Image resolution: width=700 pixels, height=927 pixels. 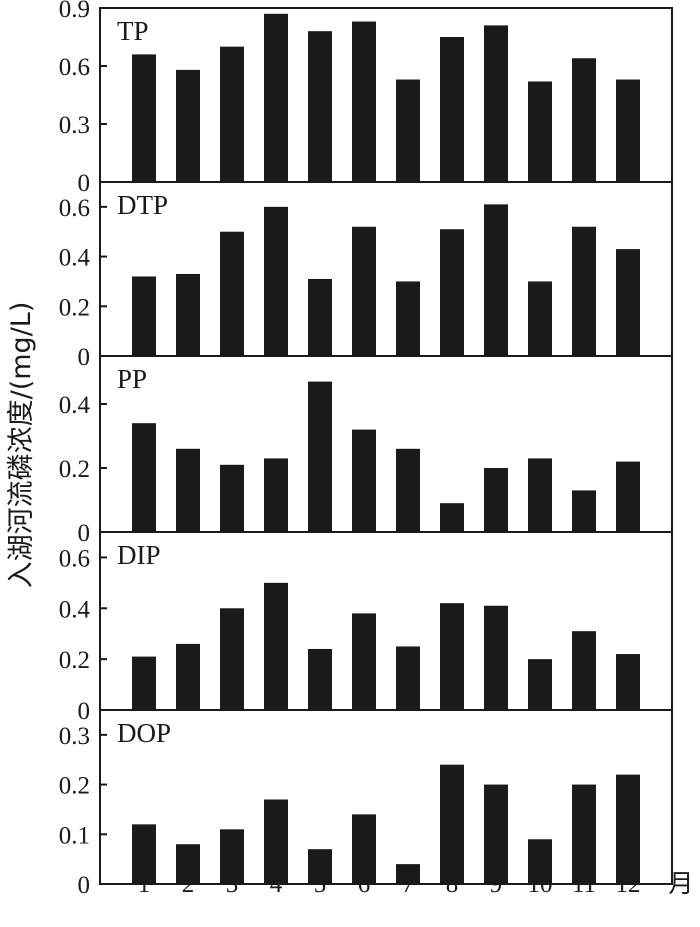 I want to click on panel-label: DTP, so click(x=142, y=205).